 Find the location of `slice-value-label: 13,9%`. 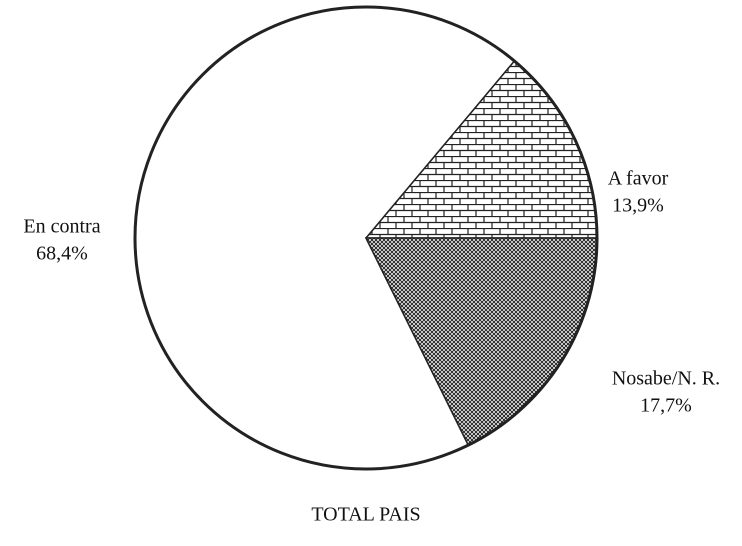

slice-value-label: 13,9% is located at coordinates (638, 206).